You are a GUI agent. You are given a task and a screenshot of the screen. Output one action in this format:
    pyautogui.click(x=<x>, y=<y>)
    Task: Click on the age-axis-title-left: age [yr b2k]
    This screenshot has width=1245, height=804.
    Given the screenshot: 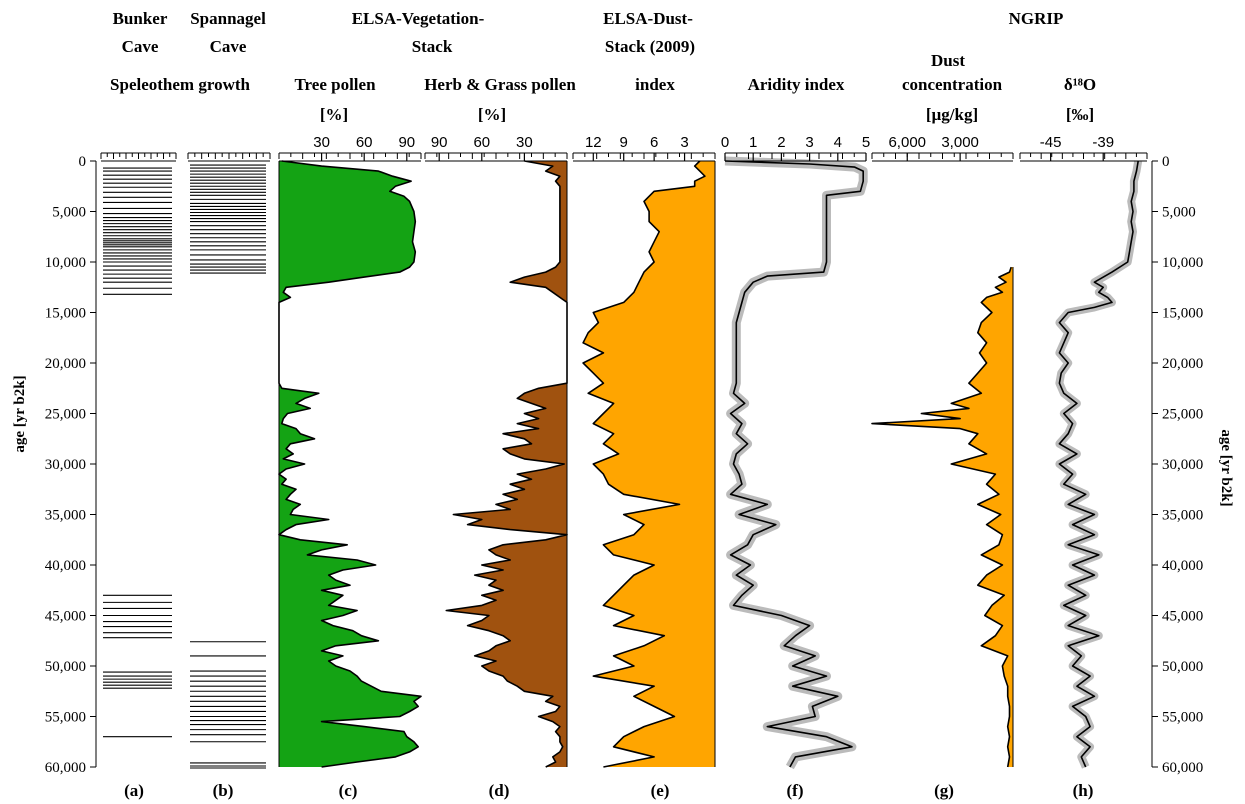 What is the action you would take?
    pyautogui.click(x=20, y=413)
    